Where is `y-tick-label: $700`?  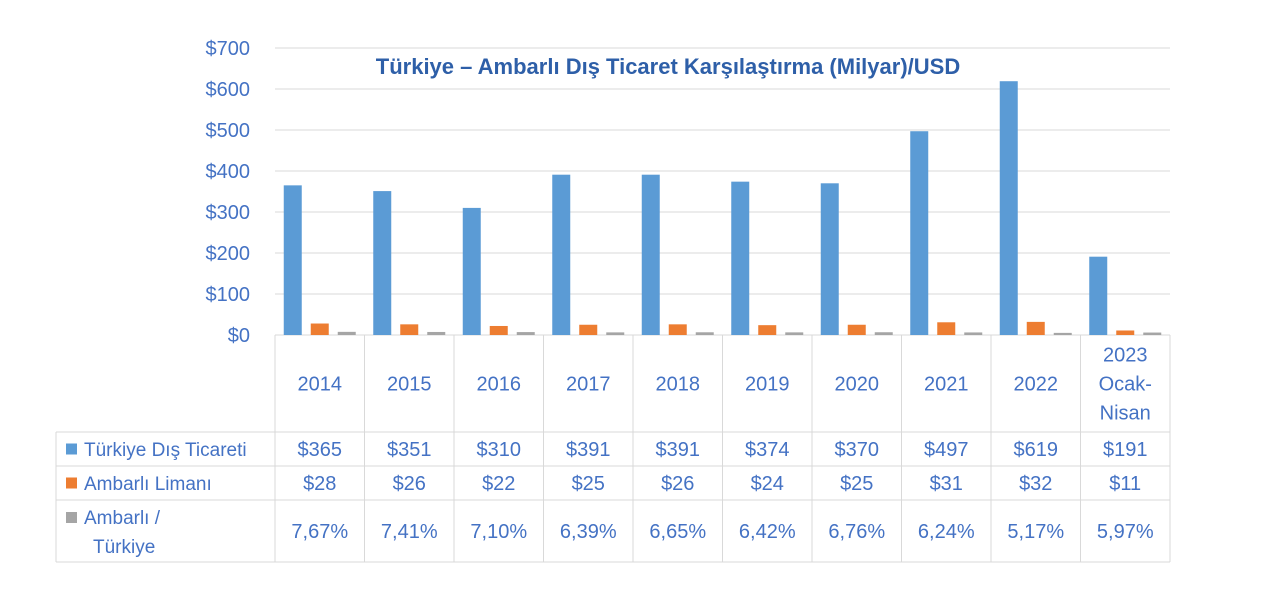 y-tick-label: $700 is located at coordinates (228, 49).